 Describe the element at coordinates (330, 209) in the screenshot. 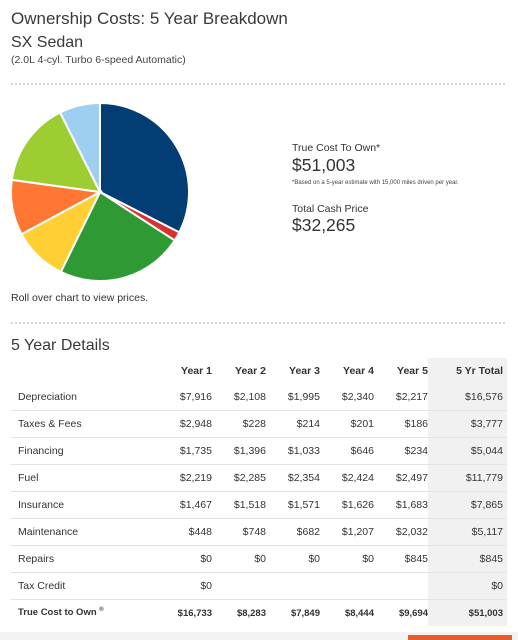

I see `cash-price-label: Total Cash Price` at that location.